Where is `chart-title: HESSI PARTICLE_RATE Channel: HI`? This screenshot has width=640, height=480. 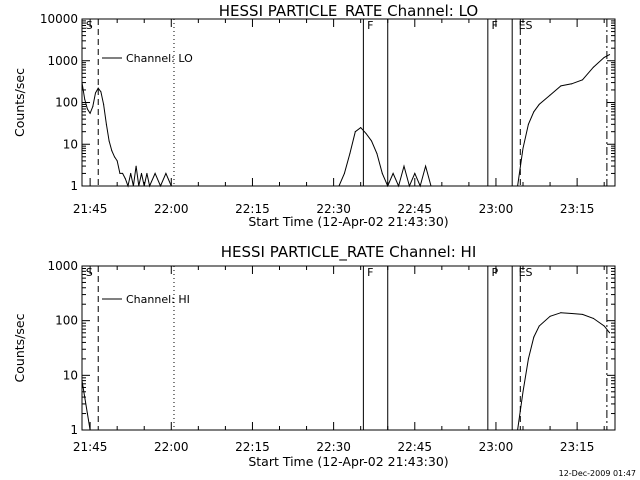 chart-title: HESSI PARTICLE_RATE Channel: HI is located at coordinates (349, 252).